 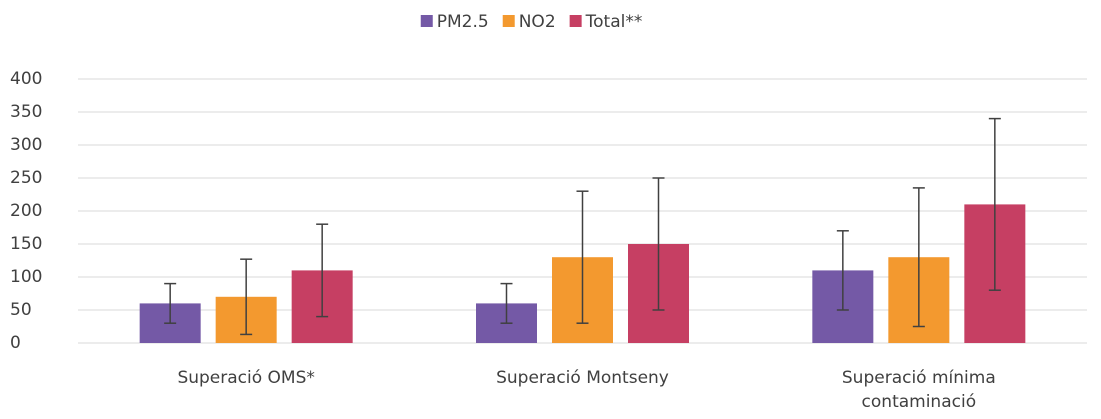 I want to click on y-tick-label: 350, so click(x=26, y=112).